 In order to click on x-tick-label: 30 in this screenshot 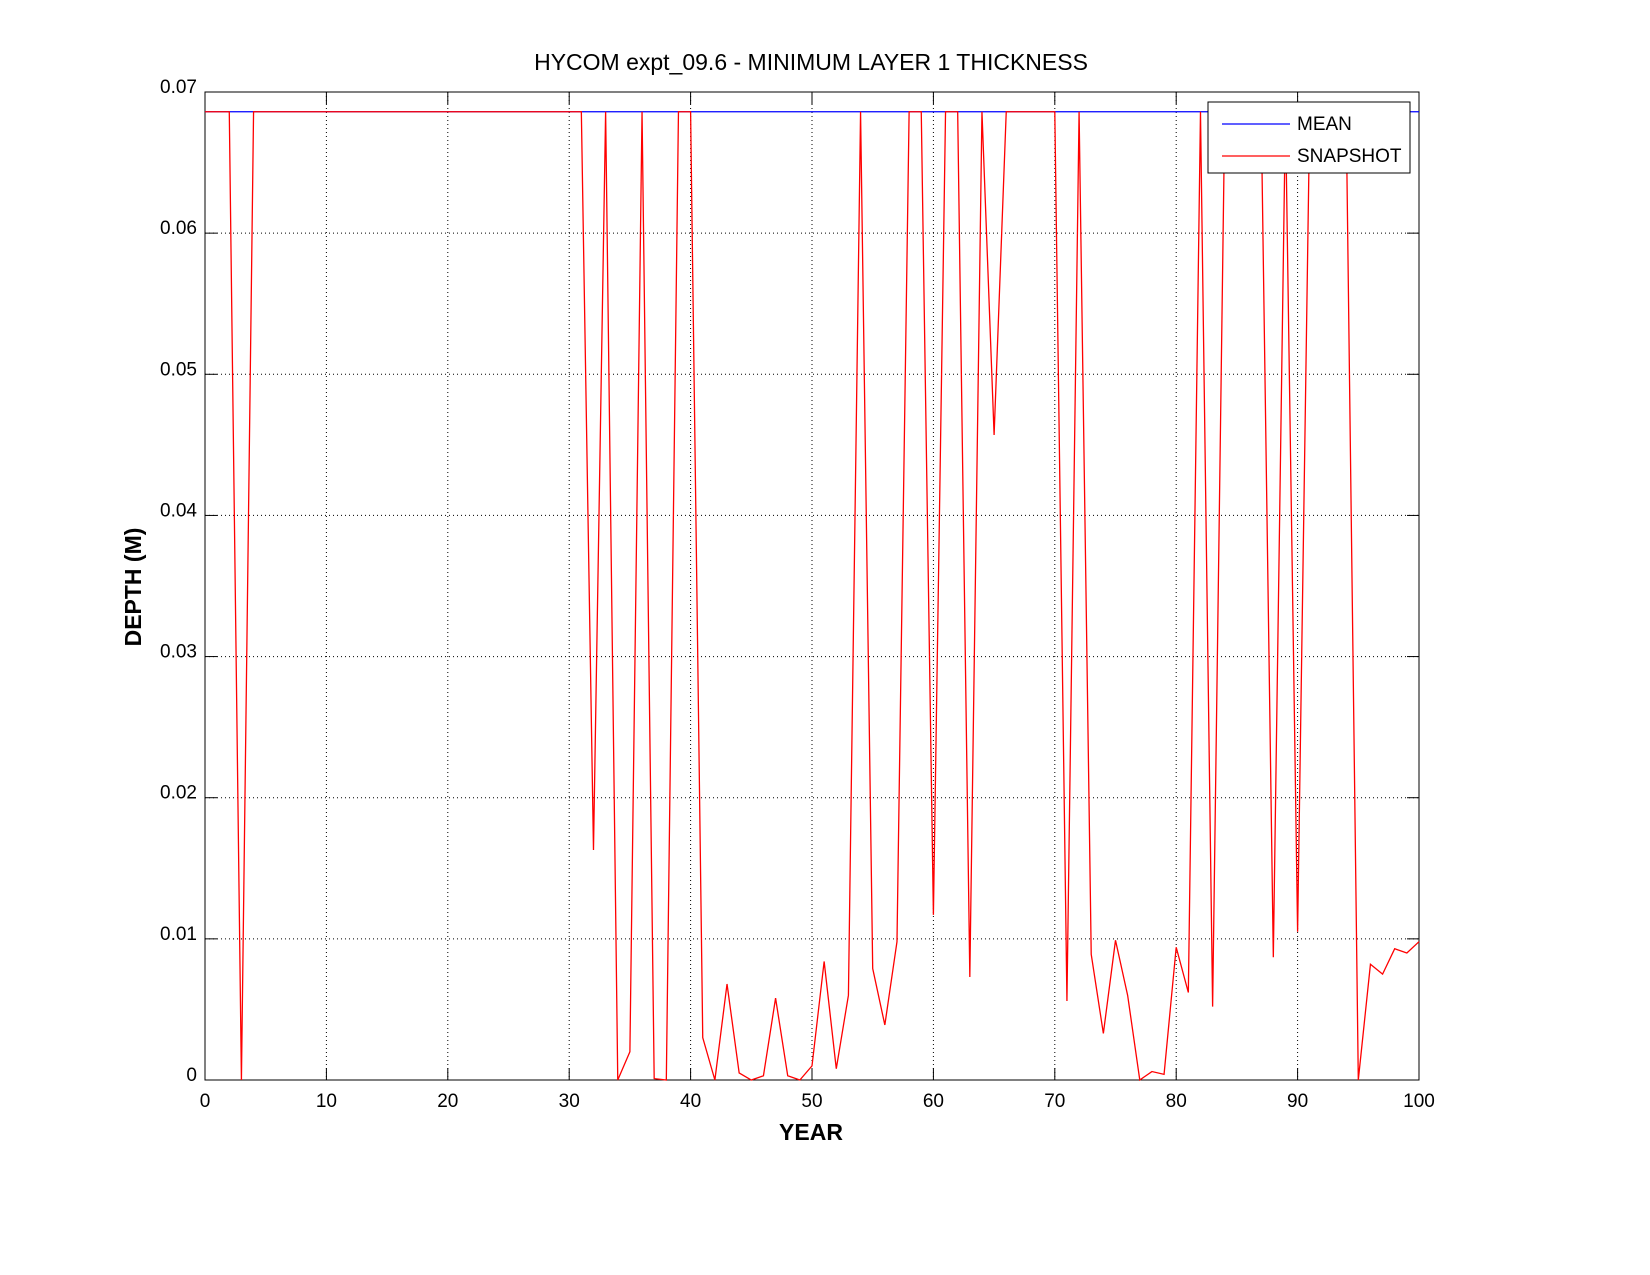, I will do `click(569, 1101)`.